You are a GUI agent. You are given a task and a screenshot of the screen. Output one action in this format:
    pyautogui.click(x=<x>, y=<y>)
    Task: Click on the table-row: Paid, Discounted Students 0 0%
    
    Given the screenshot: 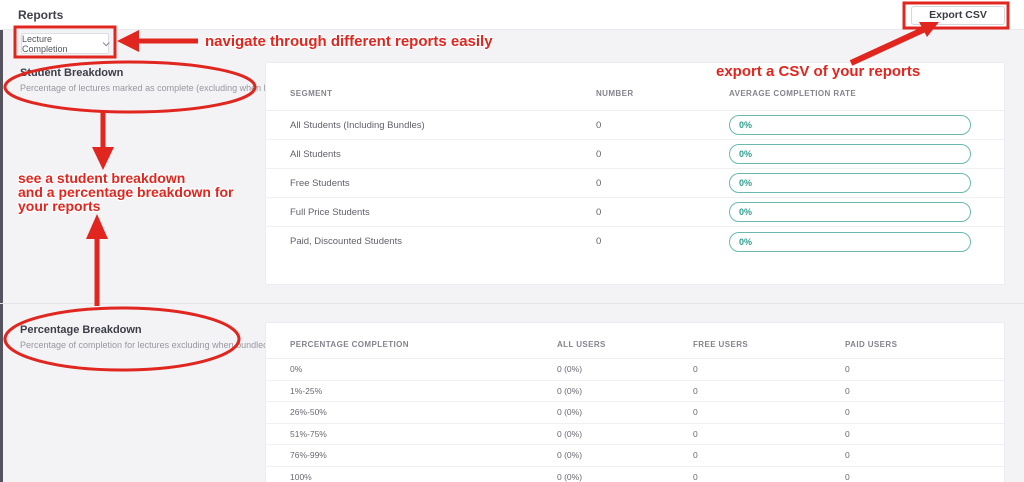 What is the action you would take?
    pyautogui.click(x=635, y=241)
    